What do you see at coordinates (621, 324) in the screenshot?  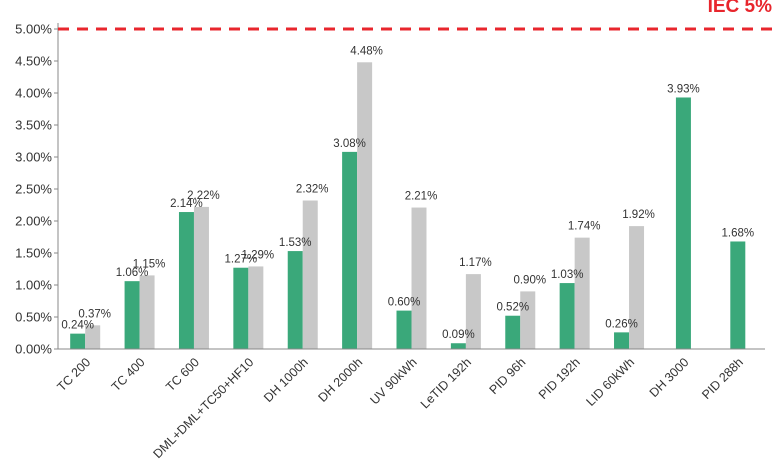 I see `data-label-series-1: 0.26%` at bounding box center [621, 324].